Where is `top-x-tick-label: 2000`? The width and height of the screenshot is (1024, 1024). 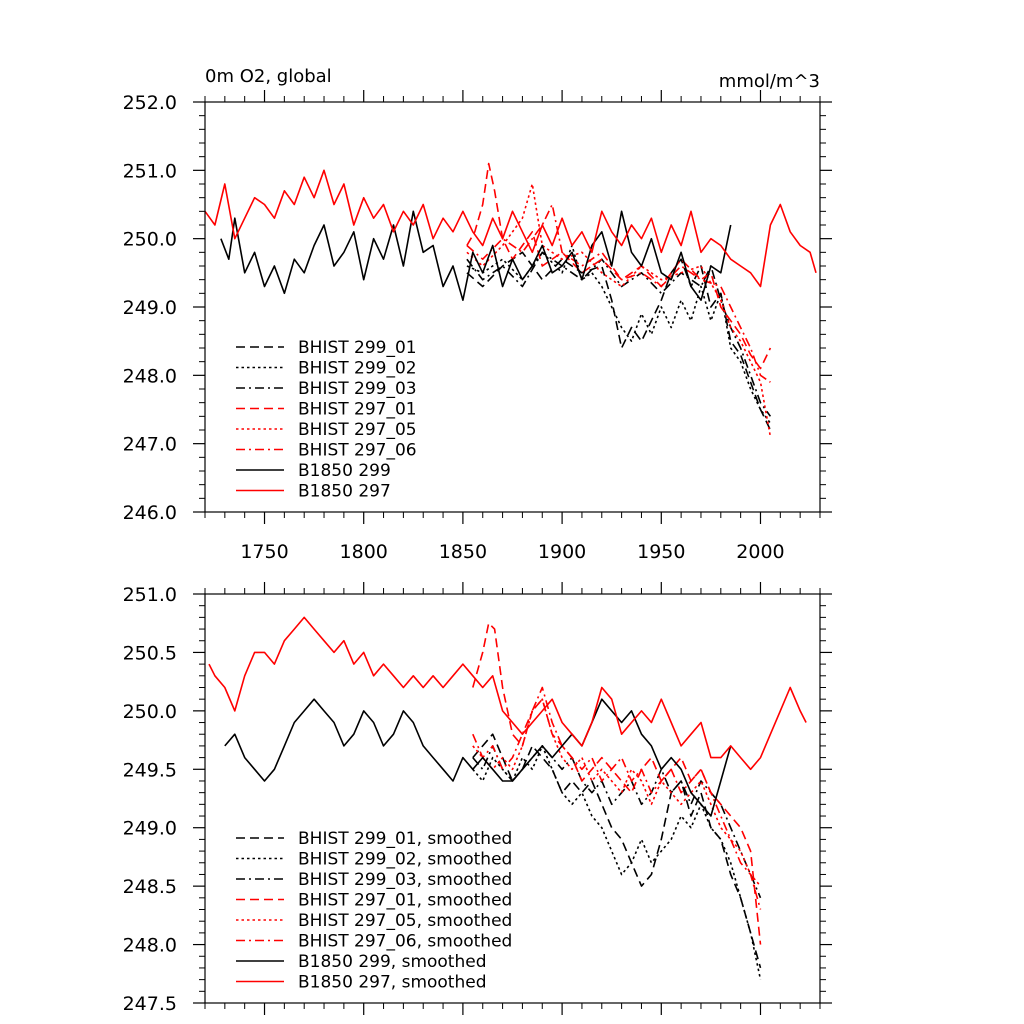 top-x-tick-label: 2000 is located at coordinates (760, 552).